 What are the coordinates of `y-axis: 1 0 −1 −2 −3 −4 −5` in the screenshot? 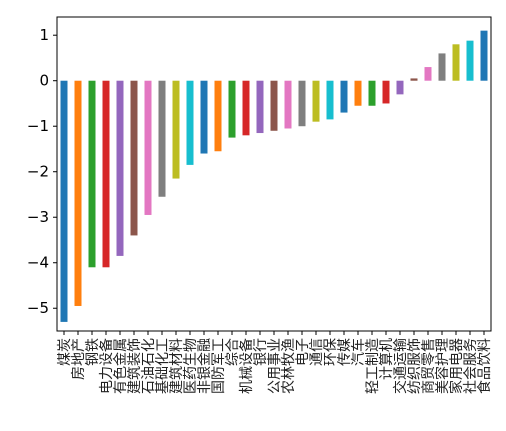 It's located at (42, 171).